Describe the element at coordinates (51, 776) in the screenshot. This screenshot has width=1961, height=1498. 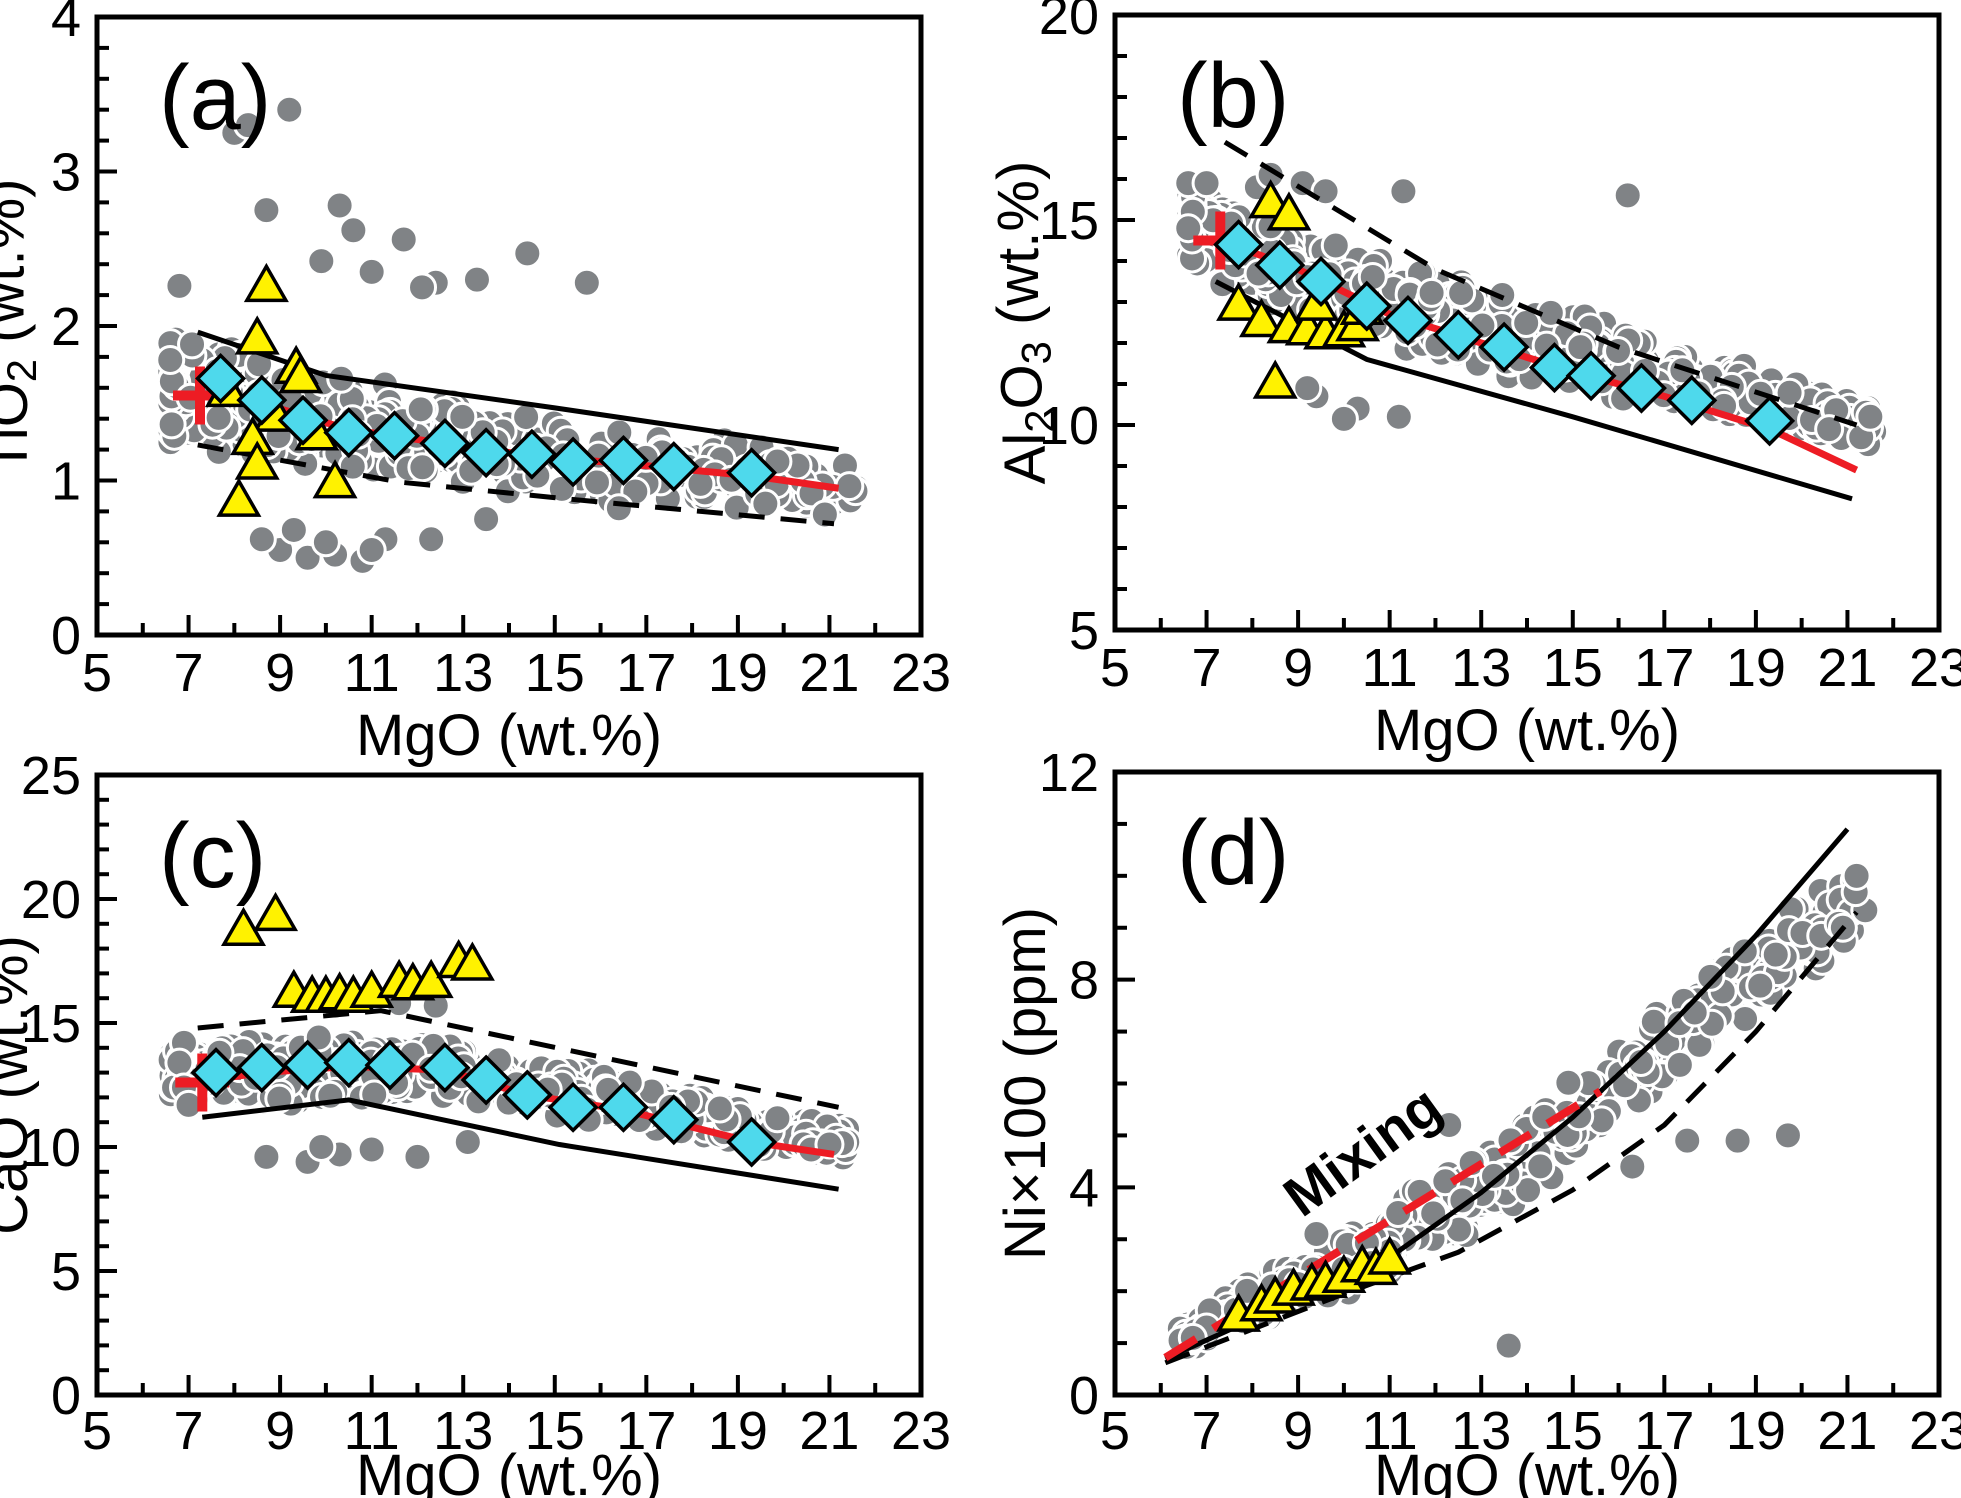
I see `y-tick-label: 25` at that location.